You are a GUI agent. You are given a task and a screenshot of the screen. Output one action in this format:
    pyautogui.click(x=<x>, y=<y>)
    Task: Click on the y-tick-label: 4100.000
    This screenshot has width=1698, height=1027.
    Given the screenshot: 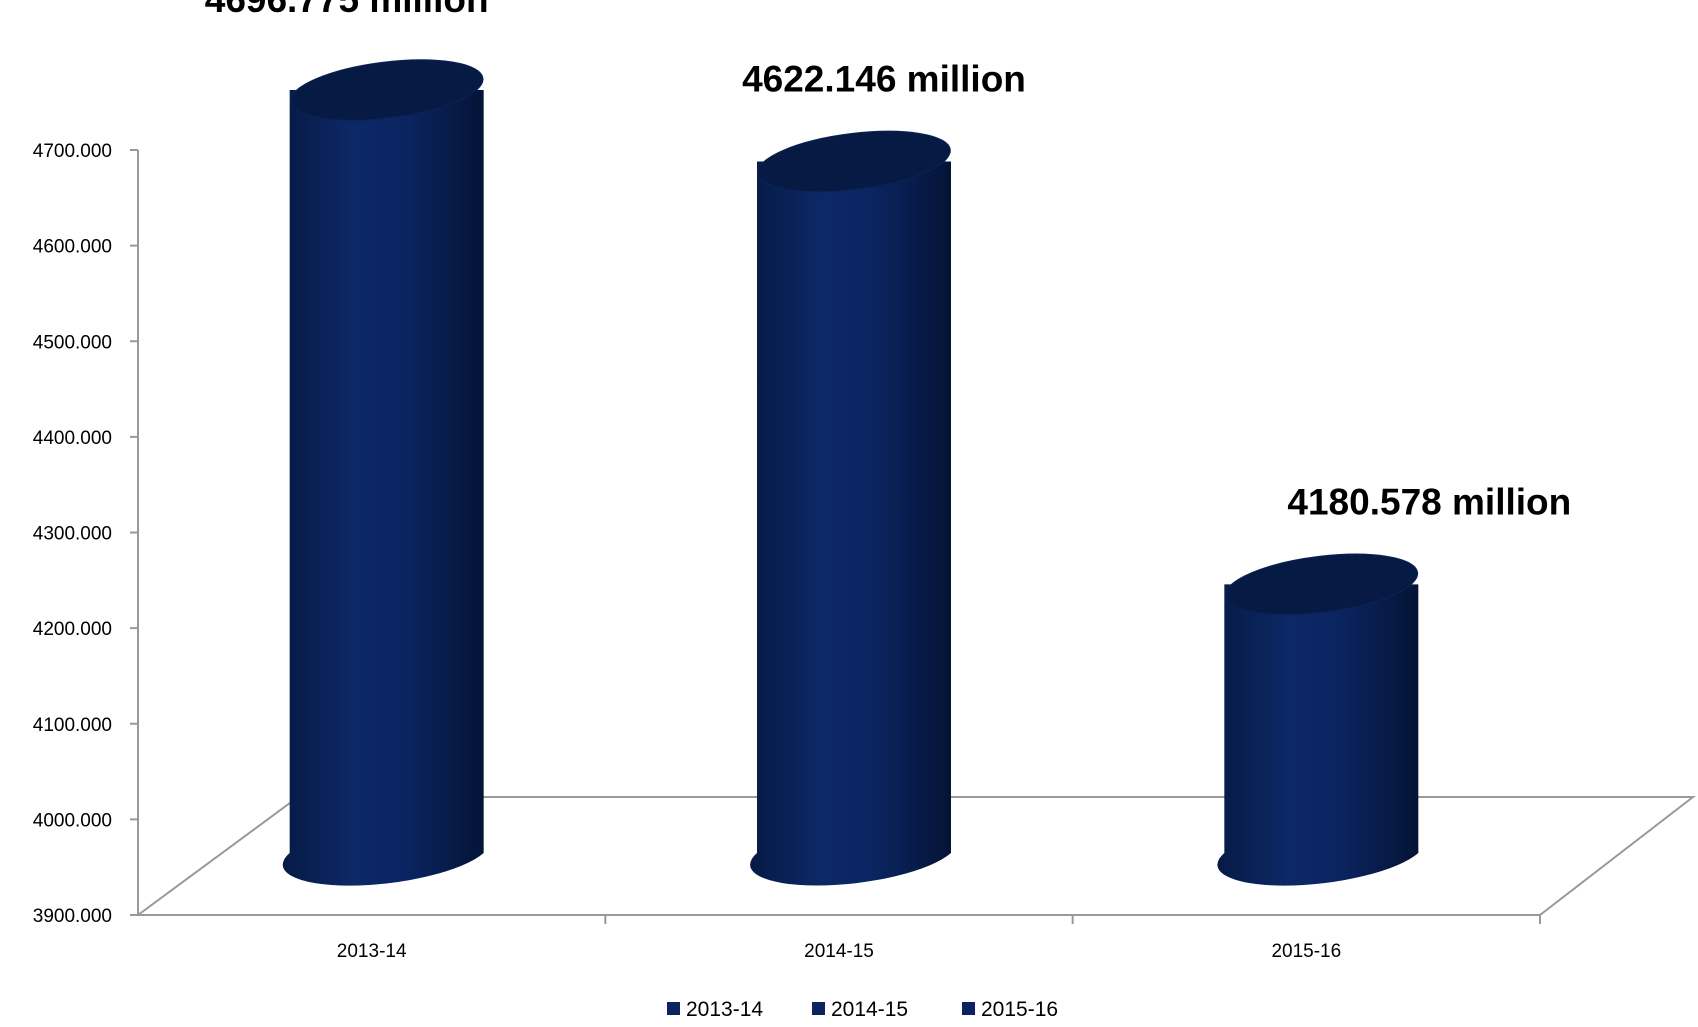 What is the action you would take?
    pyautogui.click(x=72, y=725)
    